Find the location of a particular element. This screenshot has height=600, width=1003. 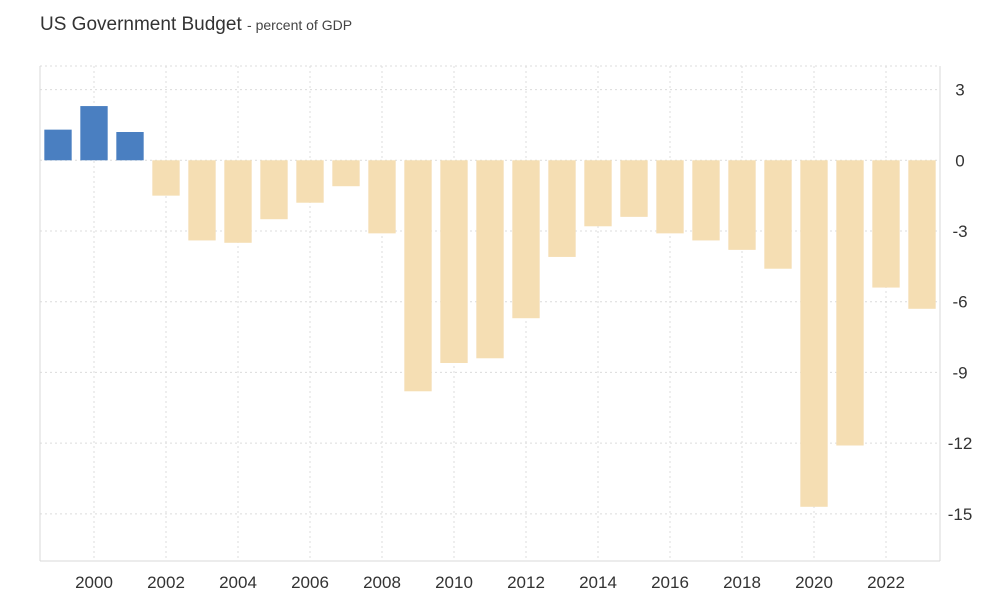

chart-title: US Government Budget - percent of GDP is located at coordinates (196, 25).